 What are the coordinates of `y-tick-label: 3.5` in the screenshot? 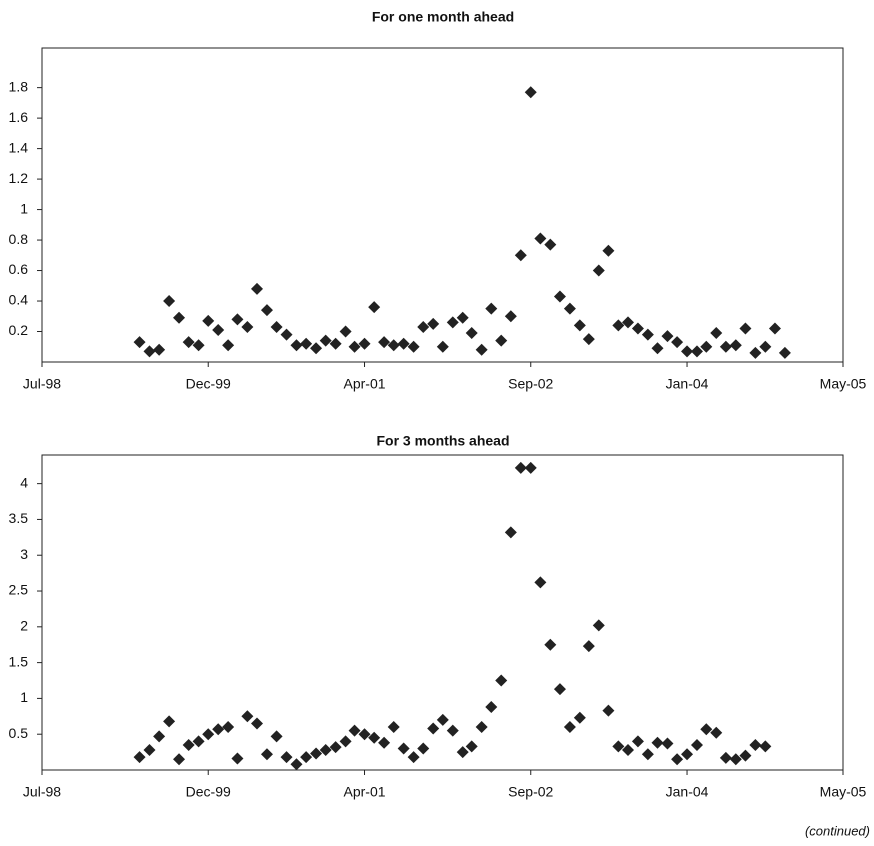 It's located at (19, 518).